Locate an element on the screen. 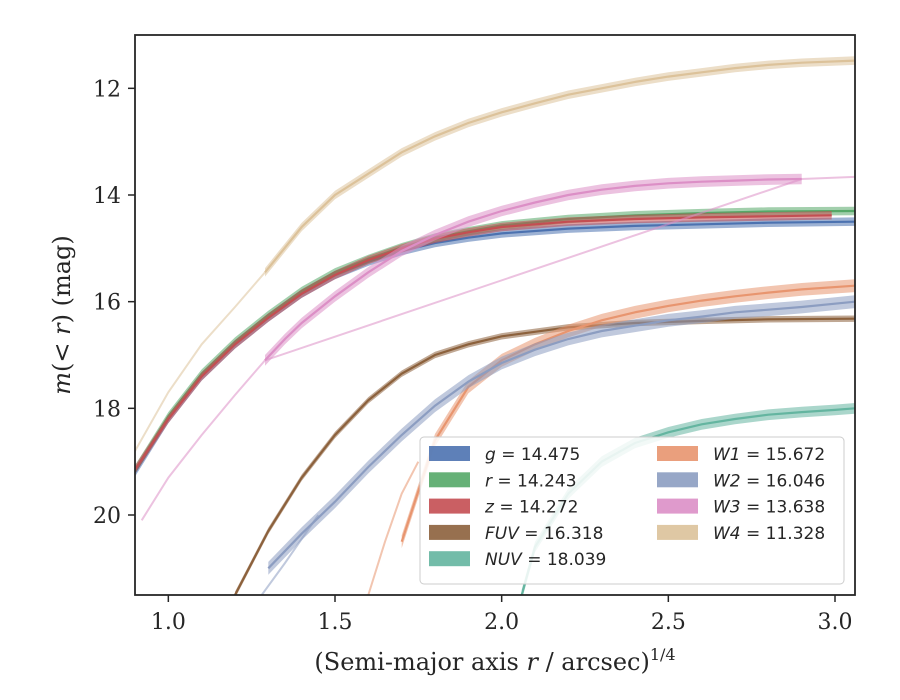  legend-swatch-r is located at coordinates (449, 480).